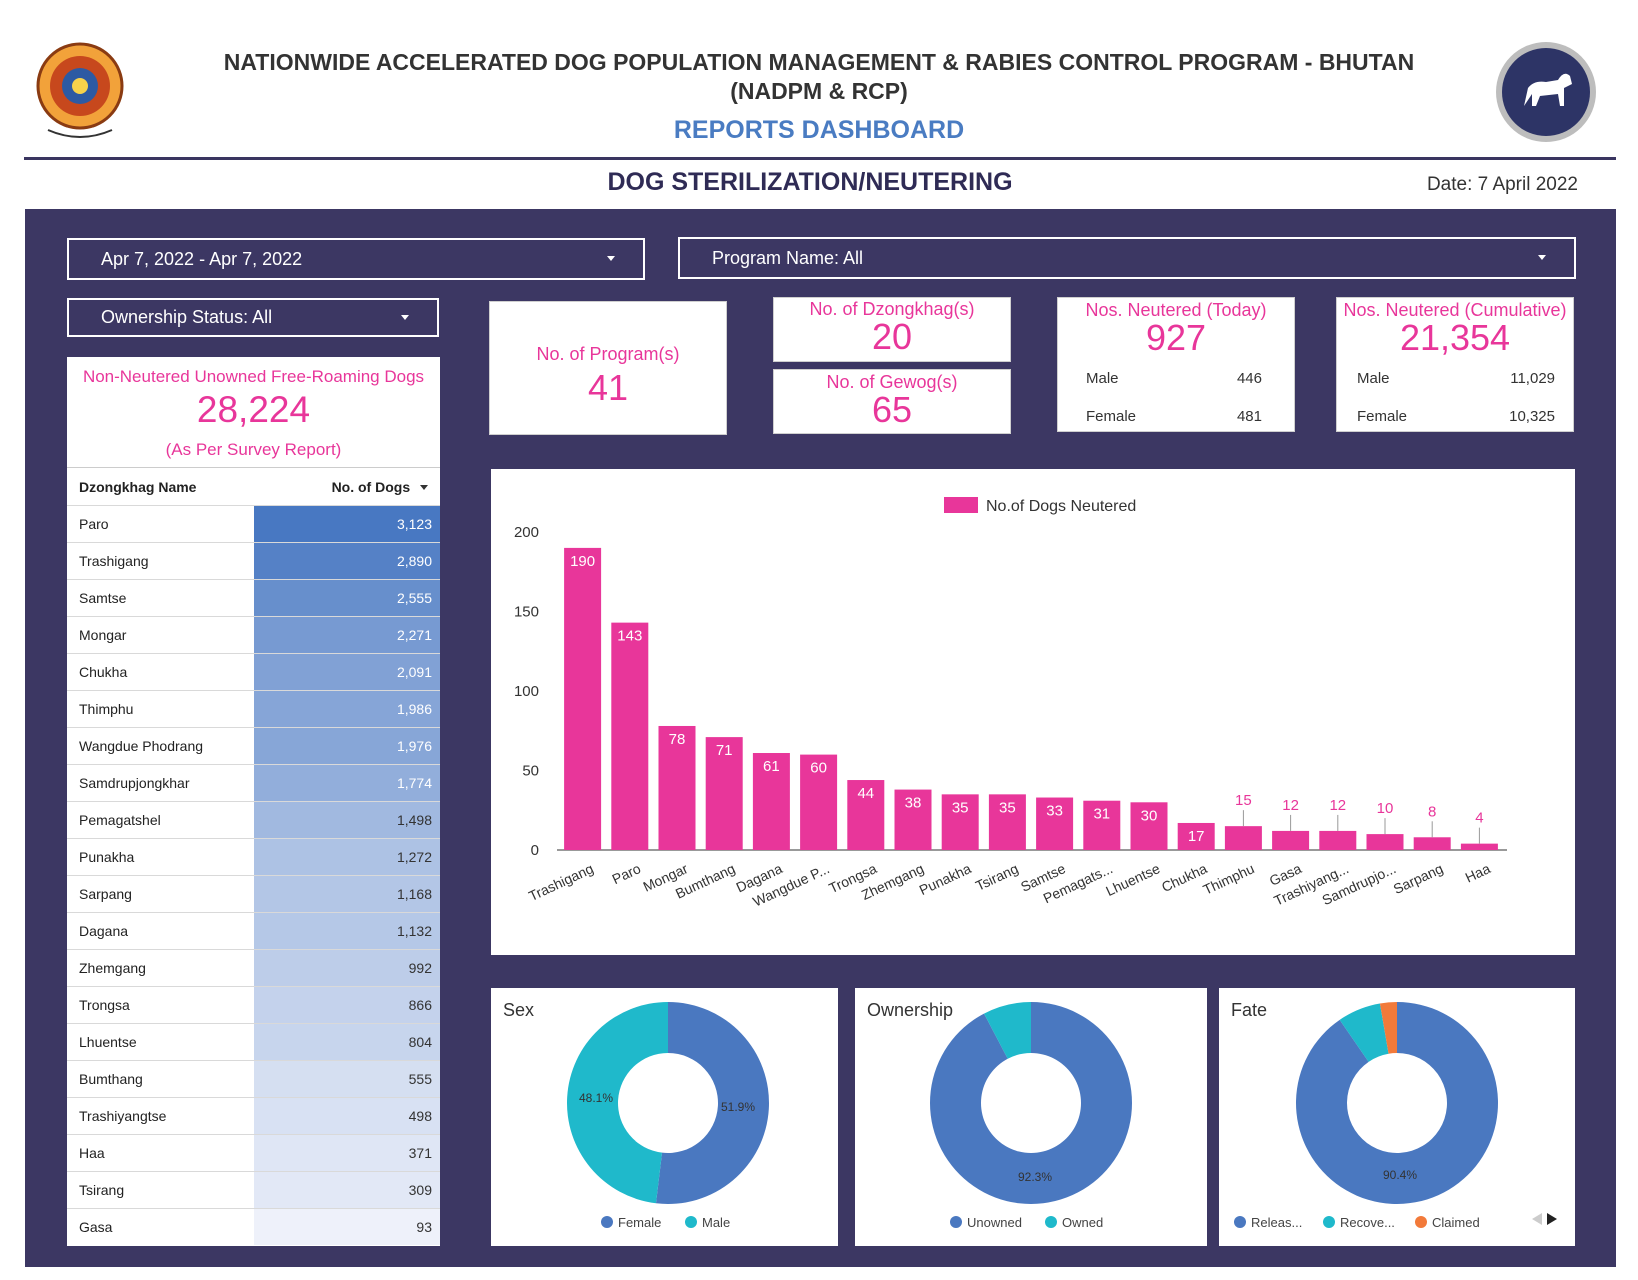  What do you see at coordinates (405, 317) in the screenshot?
I see `chevron-down-icon` at bounding box center [405, 317].